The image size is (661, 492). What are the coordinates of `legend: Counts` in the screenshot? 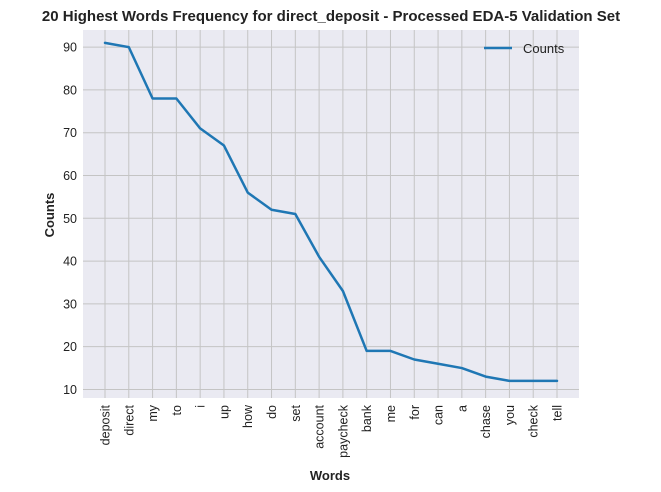 It's located at (524, 48).